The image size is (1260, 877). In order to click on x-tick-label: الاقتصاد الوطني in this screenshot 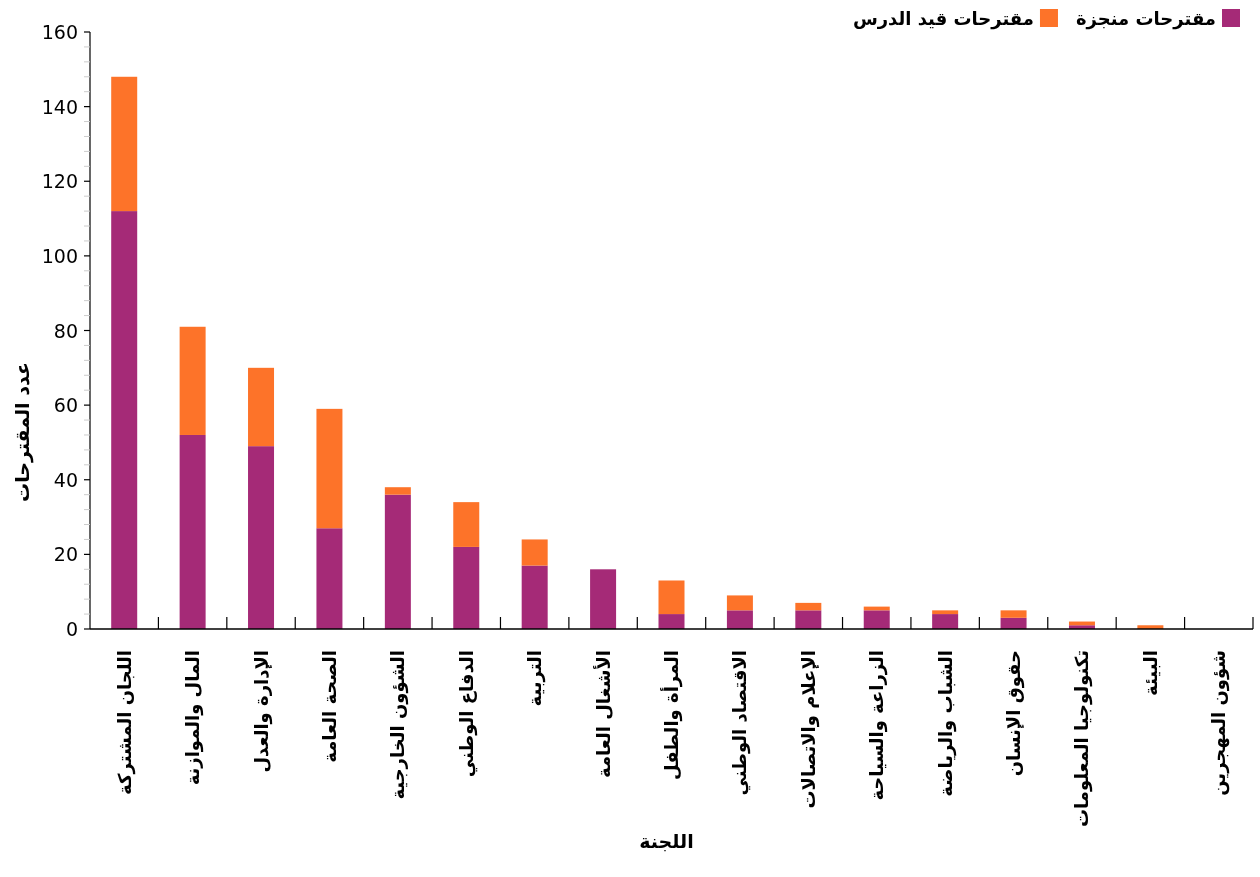, I will do `click(740, 723)`.